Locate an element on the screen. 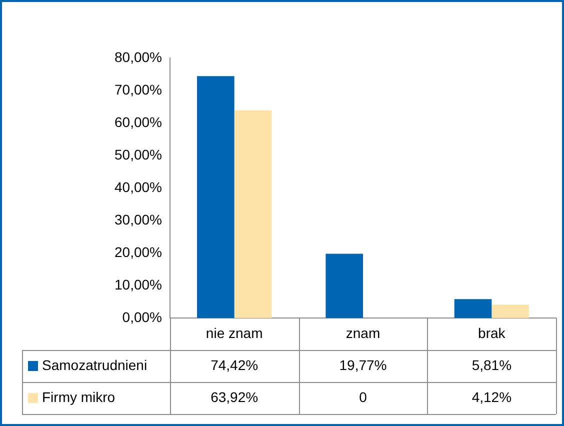  y-tick-label: 30,00% is located at coordinates (138, 219).